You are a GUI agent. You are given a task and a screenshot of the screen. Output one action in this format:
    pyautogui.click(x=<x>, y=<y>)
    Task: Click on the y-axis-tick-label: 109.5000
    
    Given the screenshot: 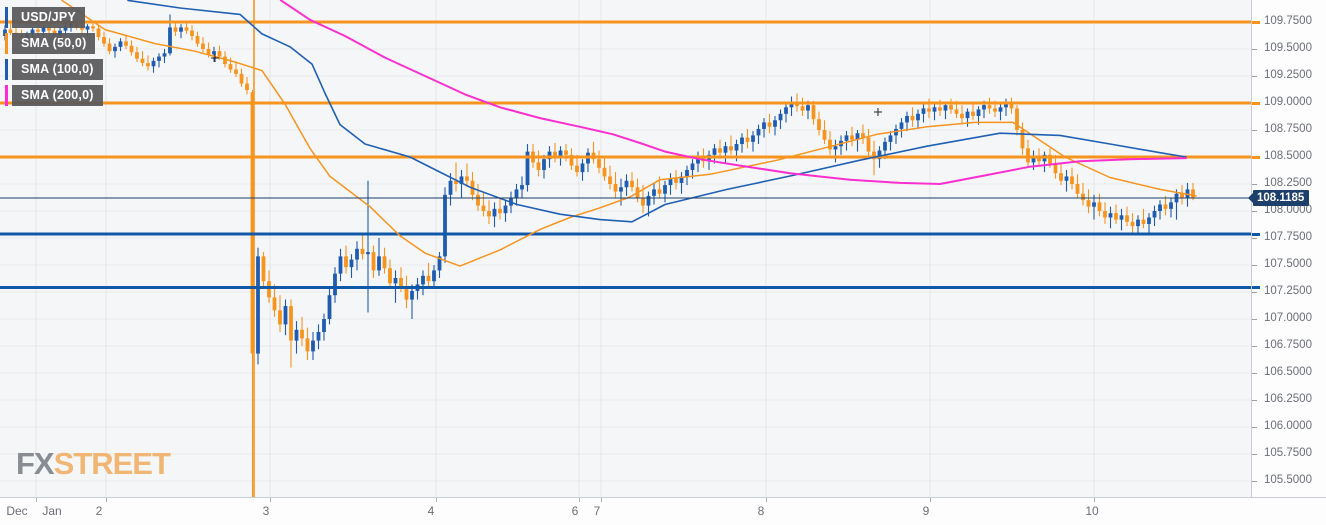 What is the action you would take?
    pyautogui.click(x=1288, y=48)
    